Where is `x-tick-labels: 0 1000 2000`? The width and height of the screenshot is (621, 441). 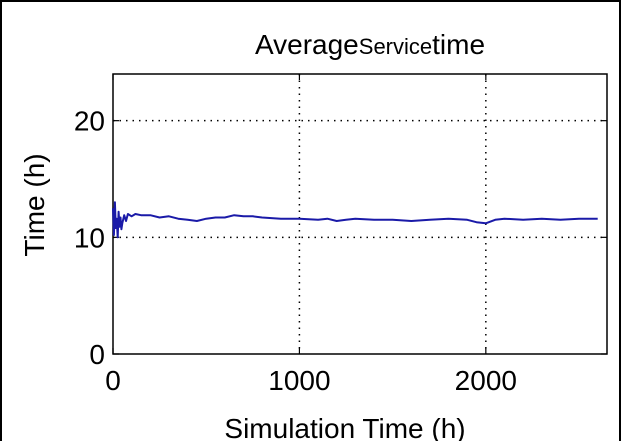 x-tick-labels: 0 1000 2000 is located at coordinates (311, 380).